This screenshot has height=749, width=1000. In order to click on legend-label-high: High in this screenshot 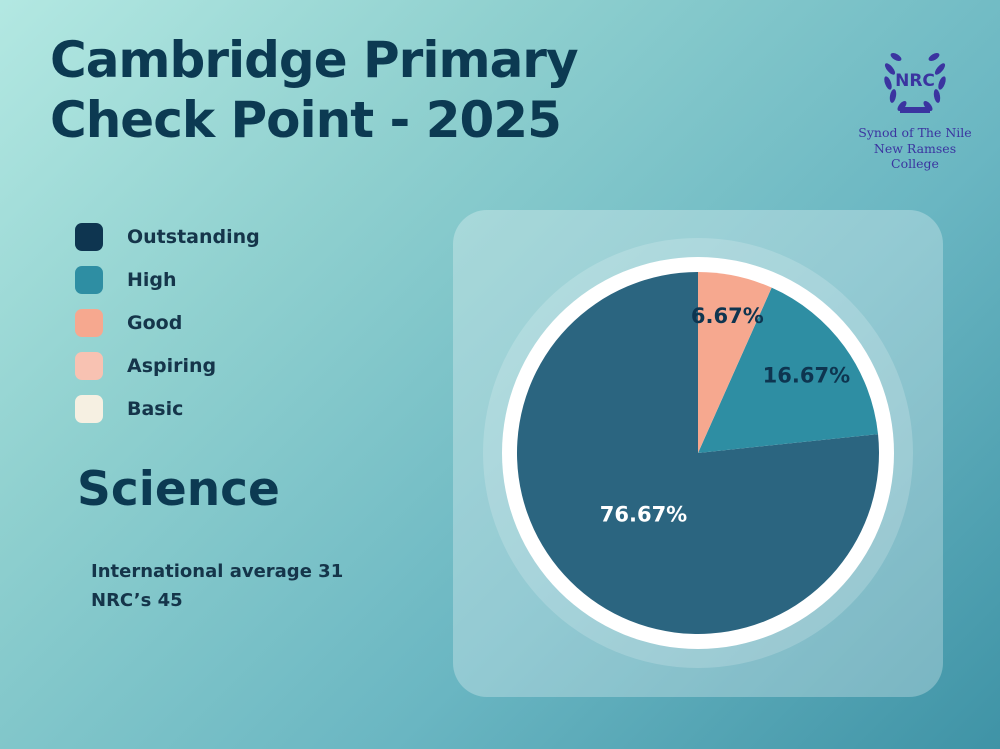, I will do `click(152, 279)`.